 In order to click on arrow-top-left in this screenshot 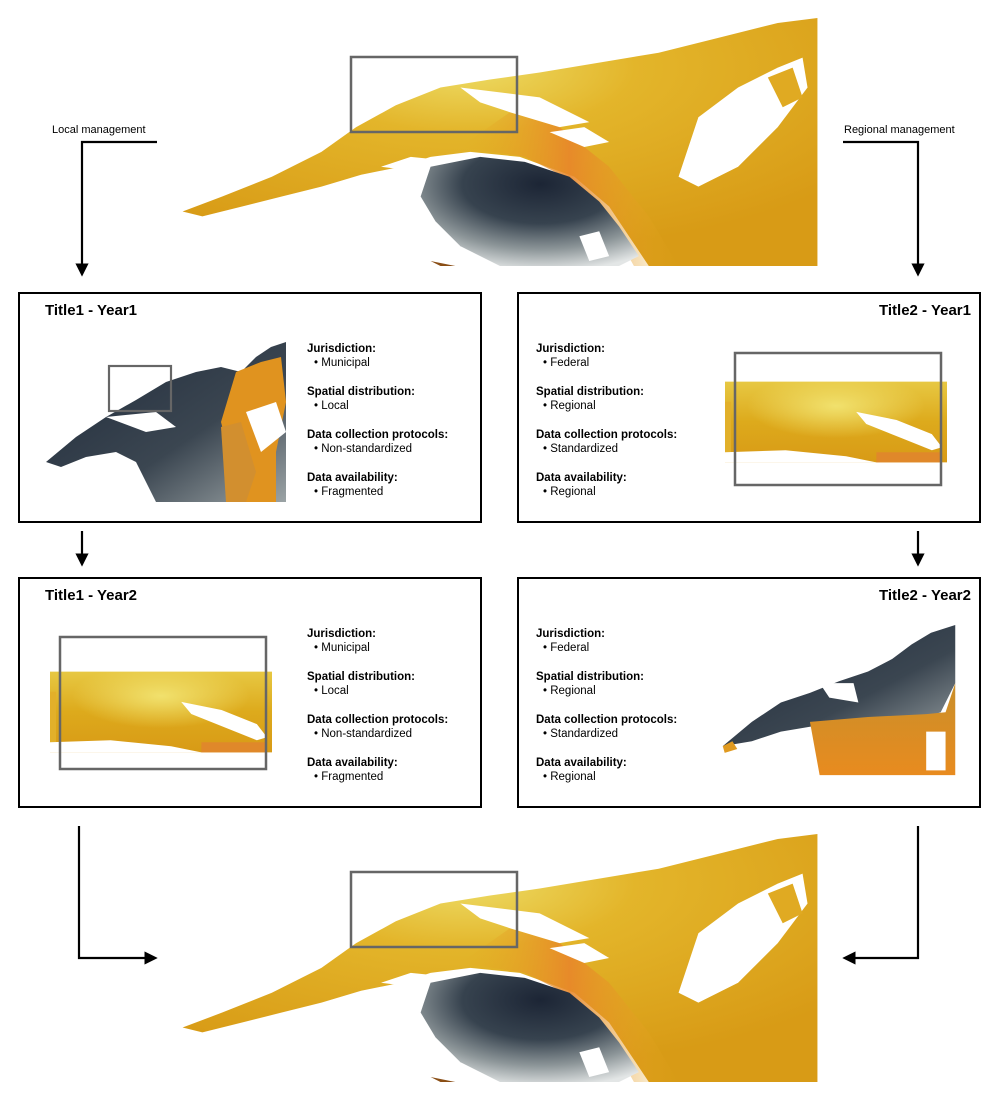, I will do `click(116, 208)`.